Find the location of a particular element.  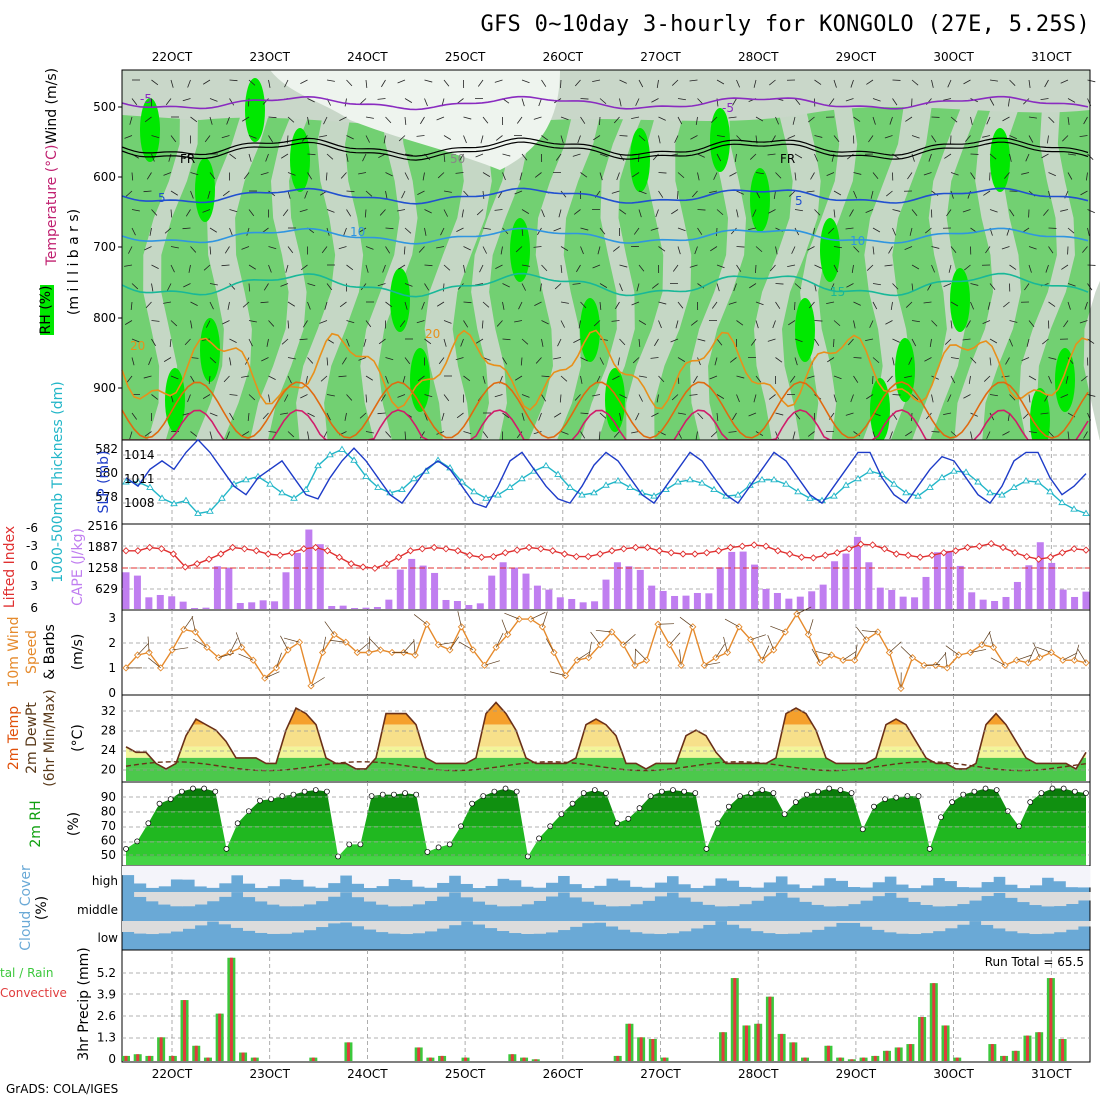

li-tick: -6 is located at coordinates (32, 528).